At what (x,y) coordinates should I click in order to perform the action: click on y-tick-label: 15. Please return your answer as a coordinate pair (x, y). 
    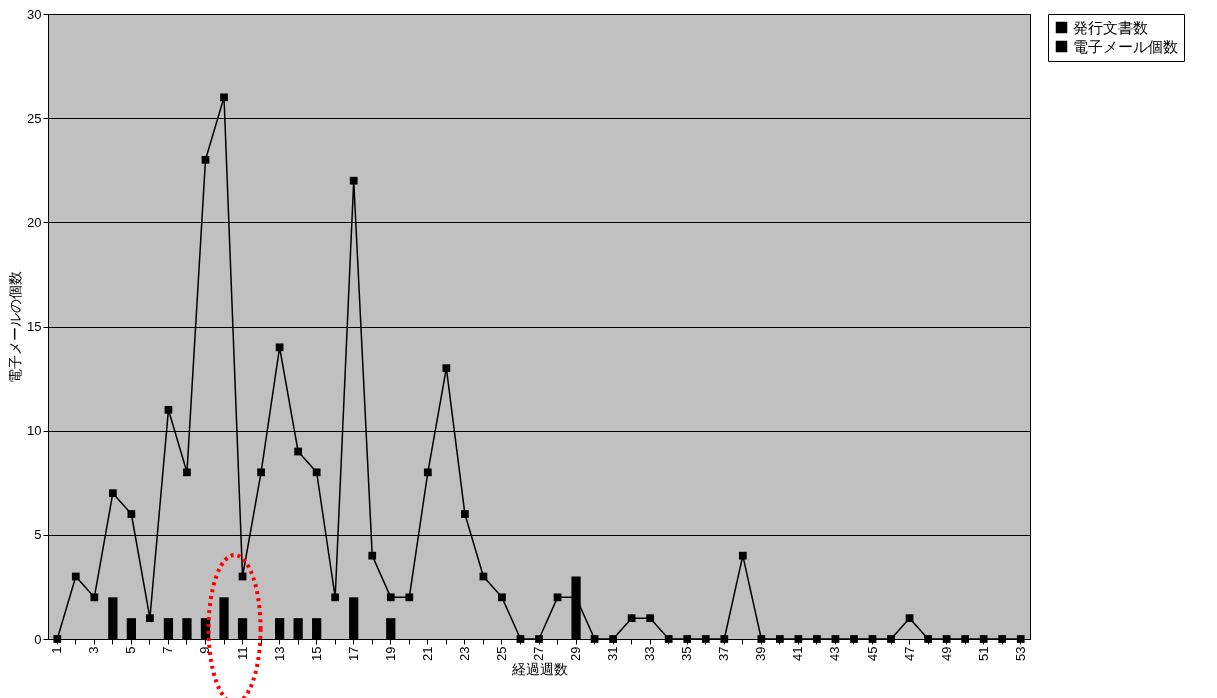
    Looking at the image, I should click on (34, 326).